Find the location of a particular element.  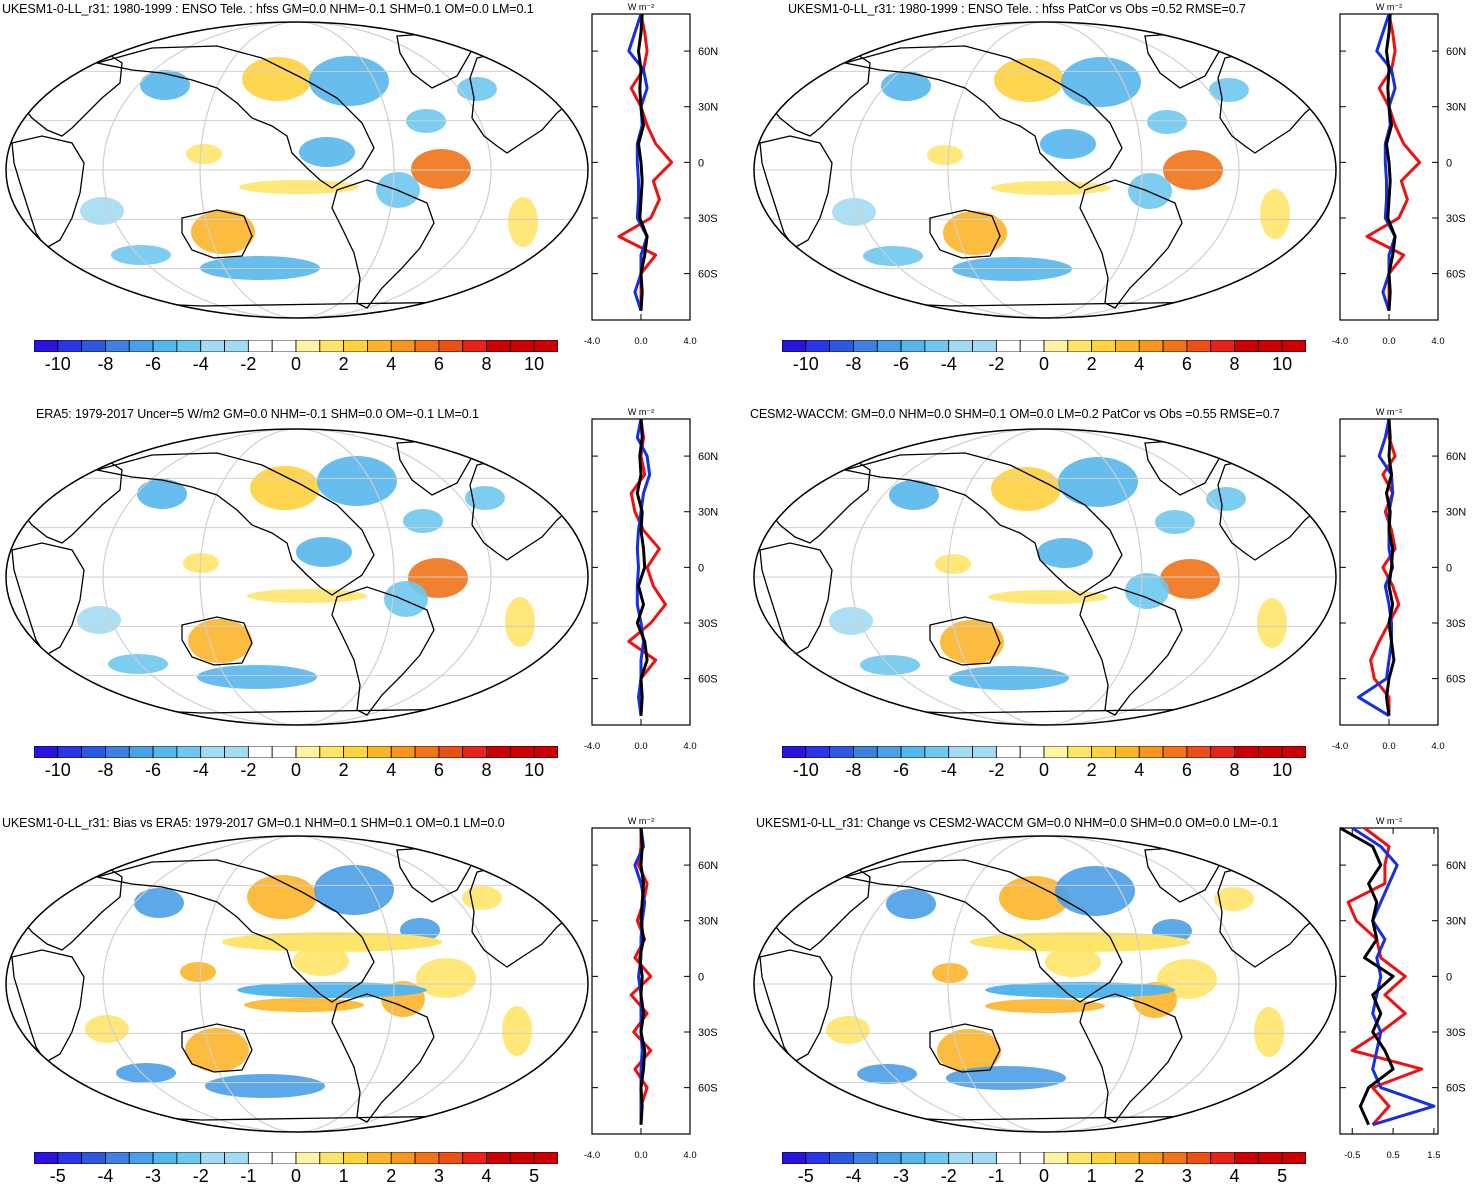

colorbar-tick-label: 6 is located at coordinates (1186, 364).